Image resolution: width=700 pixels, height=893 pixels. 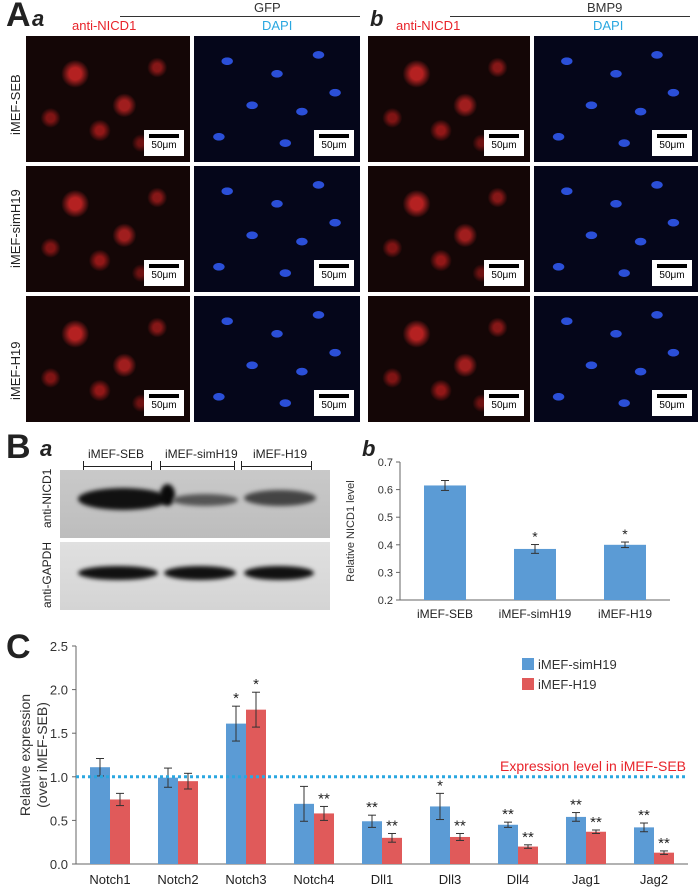 I want to click on x-tick-label: Jag1, so click(x=586, y=879).